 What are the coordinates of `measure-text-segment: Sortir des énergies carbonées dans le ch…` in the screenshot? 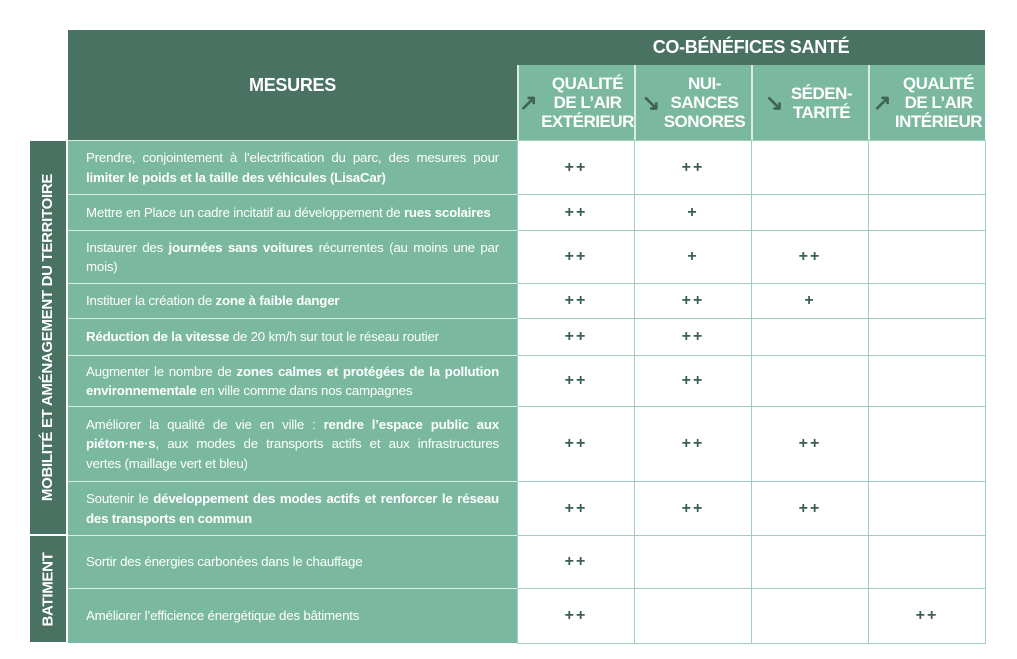 It's located at (224, 562).